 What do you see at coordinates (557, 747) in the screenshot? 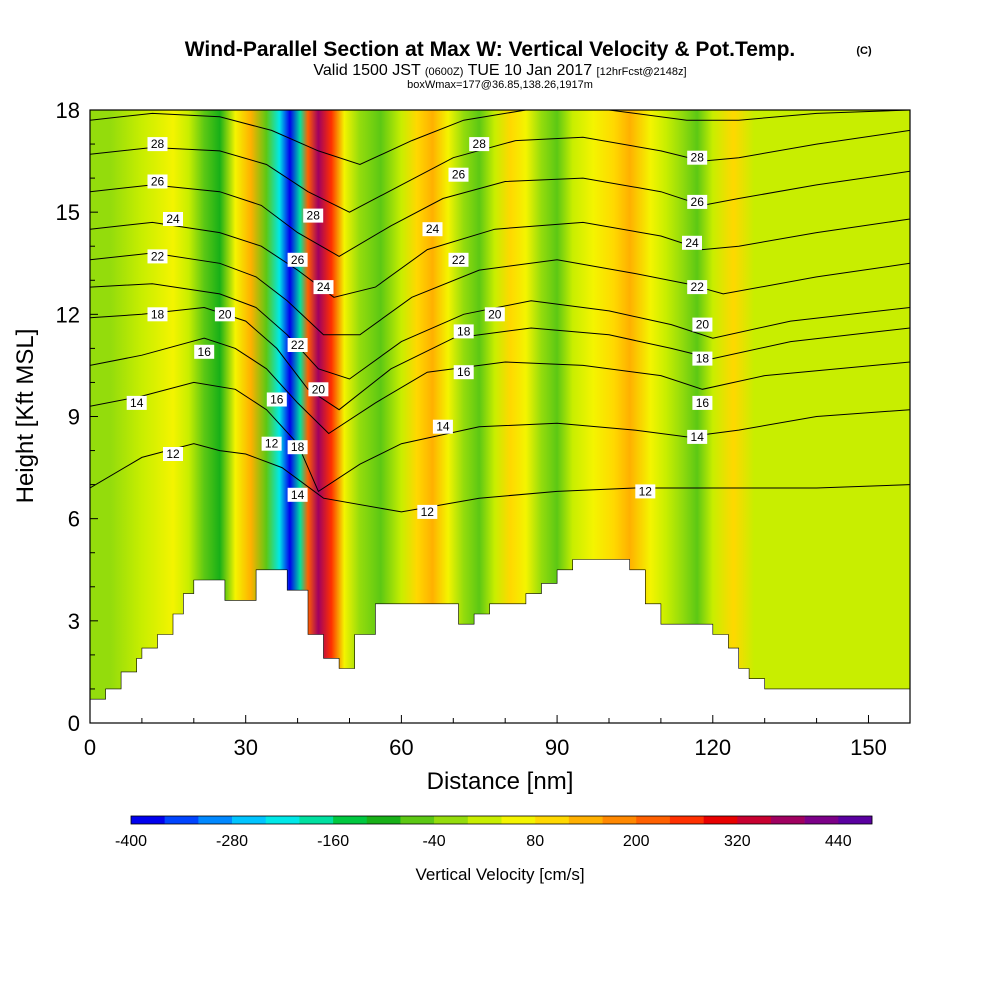
I see `x-tick-label: 90` at bounding box center [557, 747].